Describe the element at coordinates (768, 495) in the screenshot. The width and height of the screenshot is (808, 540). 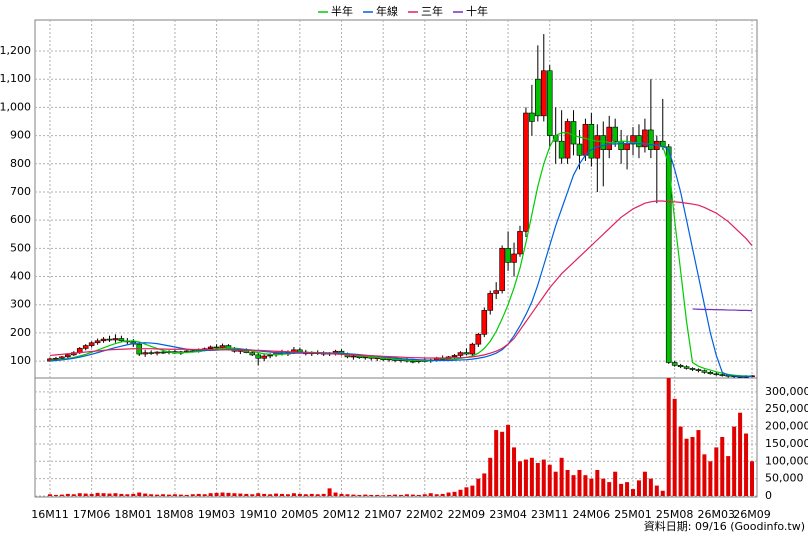
I see `volume-tick-label: 0` at that location.